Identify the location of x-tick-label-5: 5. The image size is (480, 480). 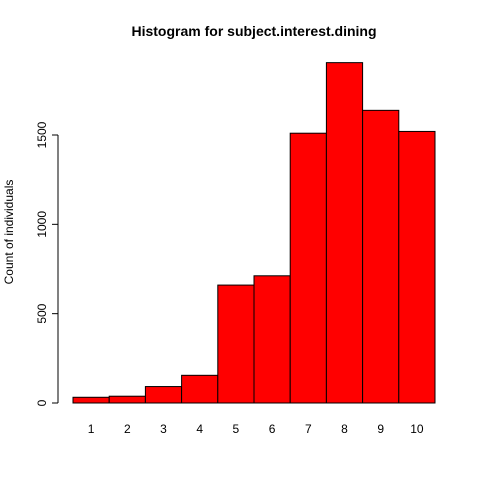
(236, 429).